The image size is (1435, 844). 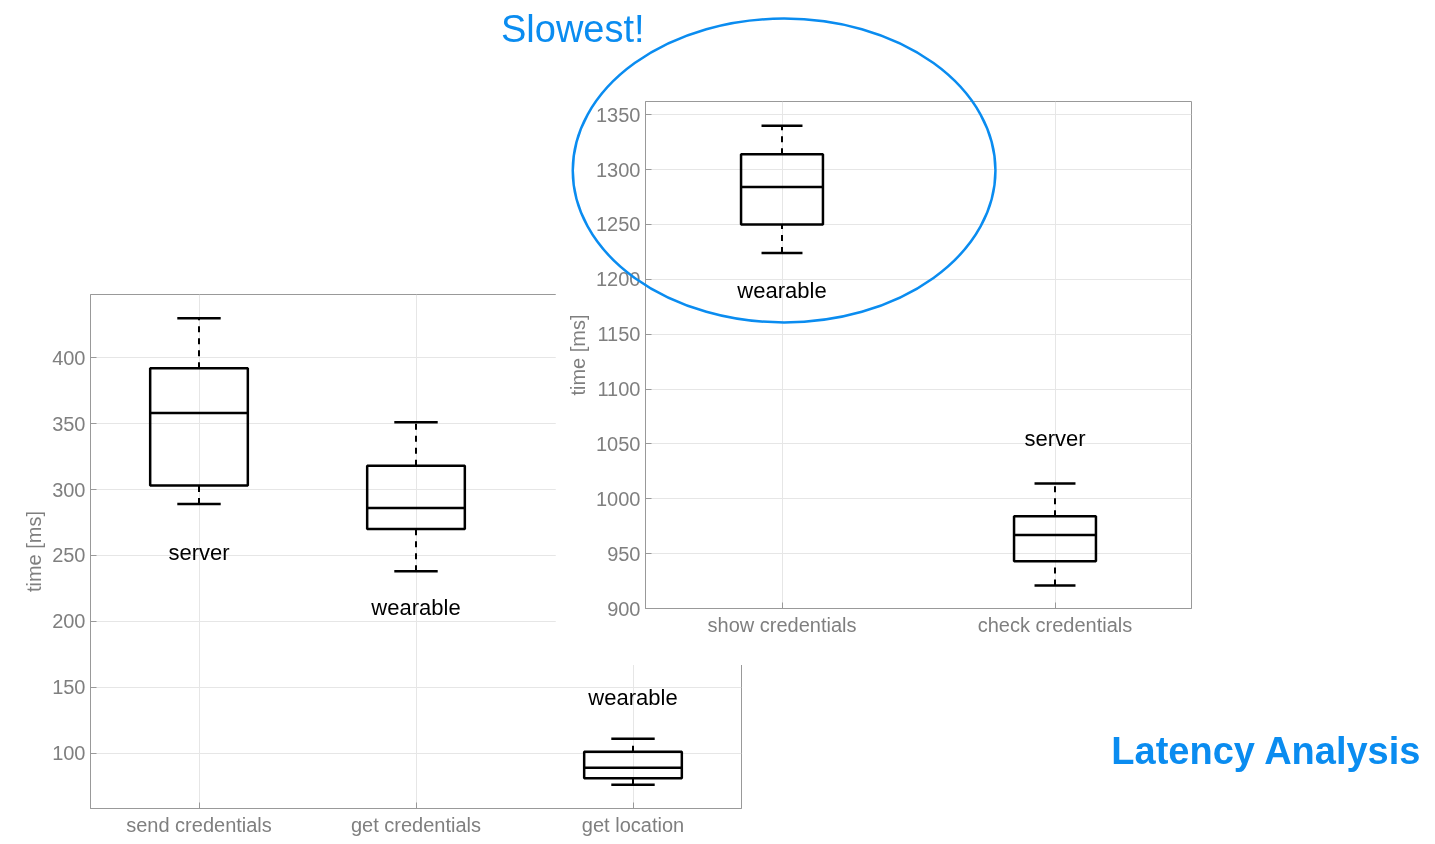 What do you see at coordinates (69, 753) in the screenshot?
I see `y-tick-label: 100` at bounding box center [69, 753].